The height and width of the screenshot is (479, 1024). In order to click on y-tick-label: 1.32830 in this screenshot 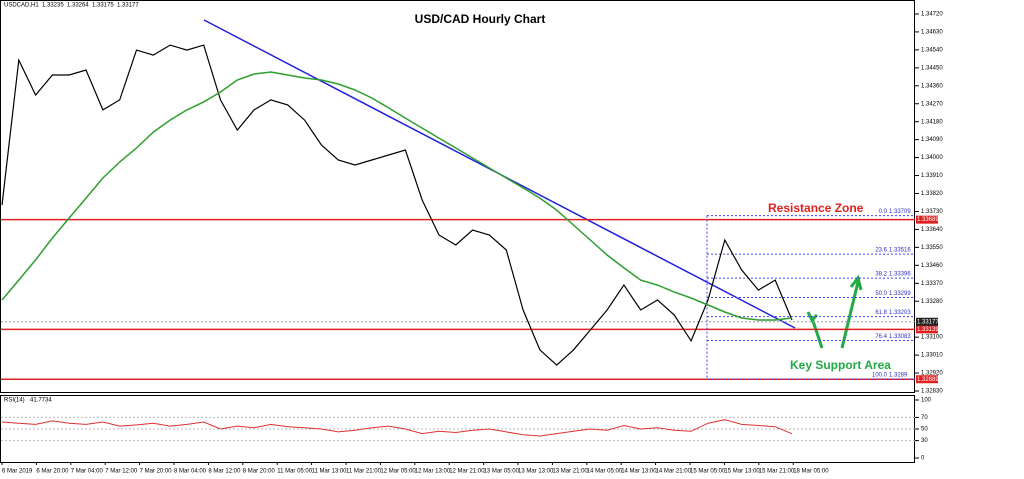, I will do `click(932, 392)`.